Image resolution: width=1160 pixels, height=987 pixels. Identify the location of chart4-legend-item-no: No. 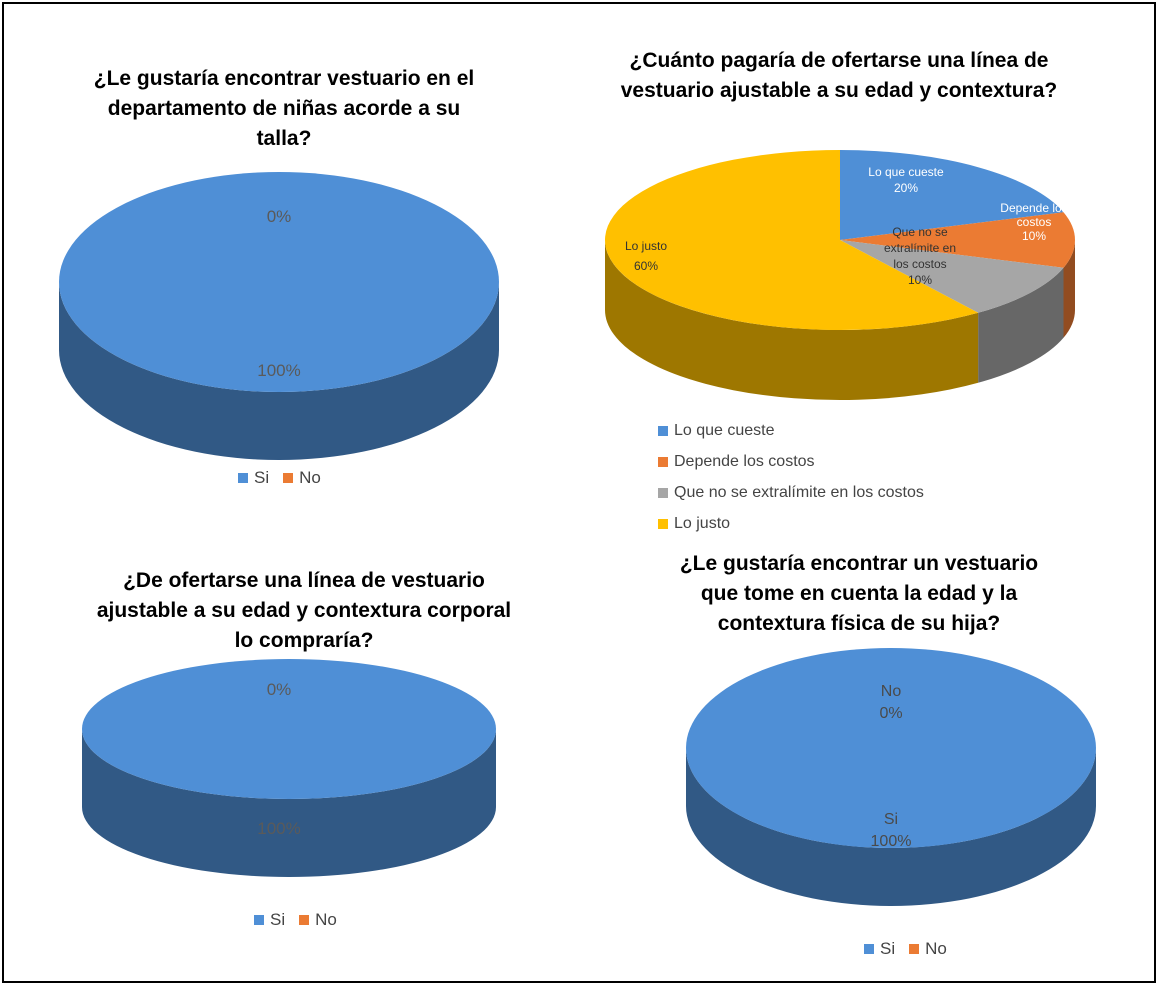
(928, 949).